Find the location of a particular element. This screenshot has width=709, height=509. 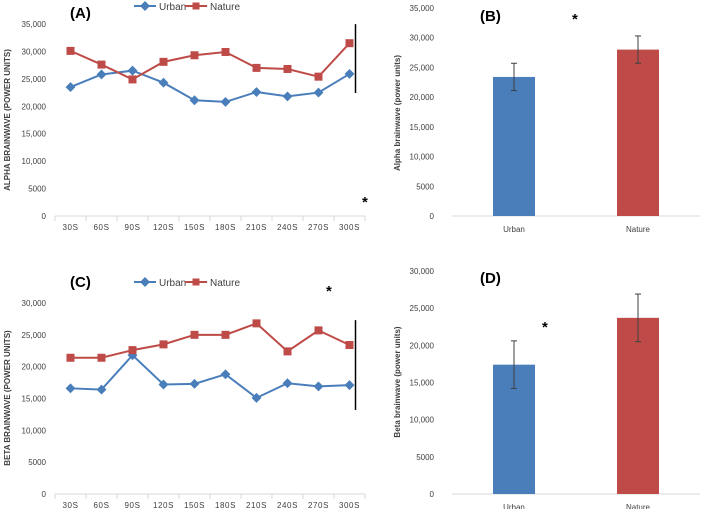

panel-b-x-axis: Urban Nature is located at coordinates (576, 224).